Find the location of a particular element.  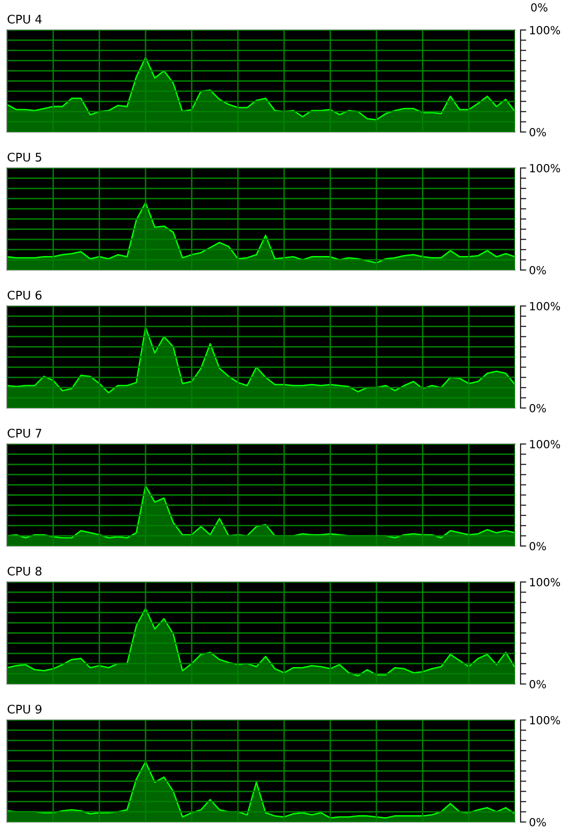

chart-title: CPU 5 is located at coordinates (25, 157).